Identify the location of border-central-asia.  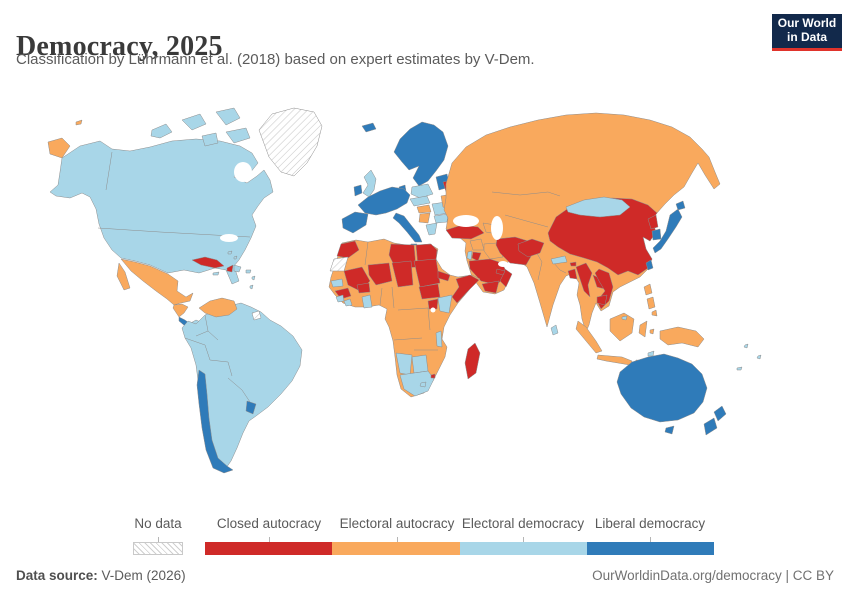
(529, 236).